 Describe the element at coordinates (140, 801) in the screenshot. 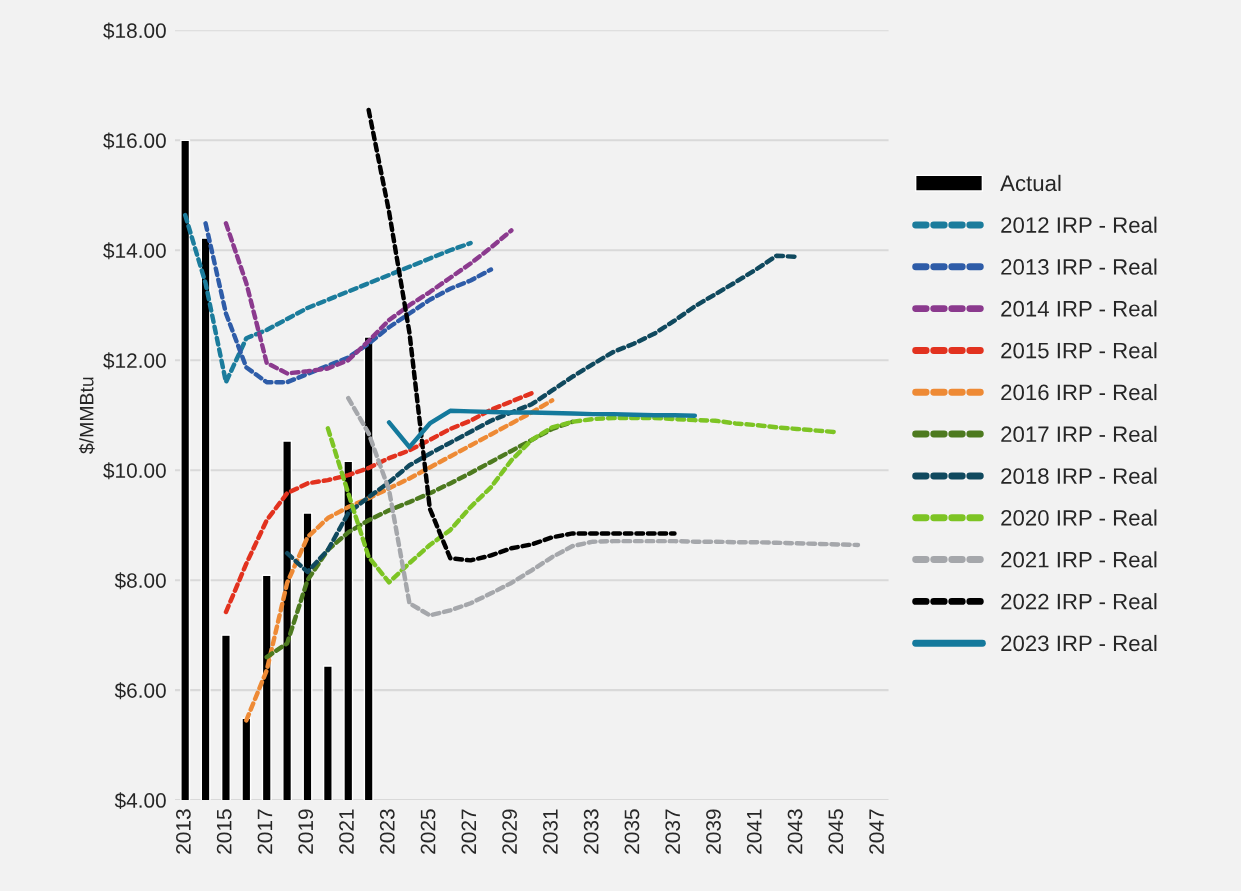

I see `y-tick-label: $4.00` at that location.